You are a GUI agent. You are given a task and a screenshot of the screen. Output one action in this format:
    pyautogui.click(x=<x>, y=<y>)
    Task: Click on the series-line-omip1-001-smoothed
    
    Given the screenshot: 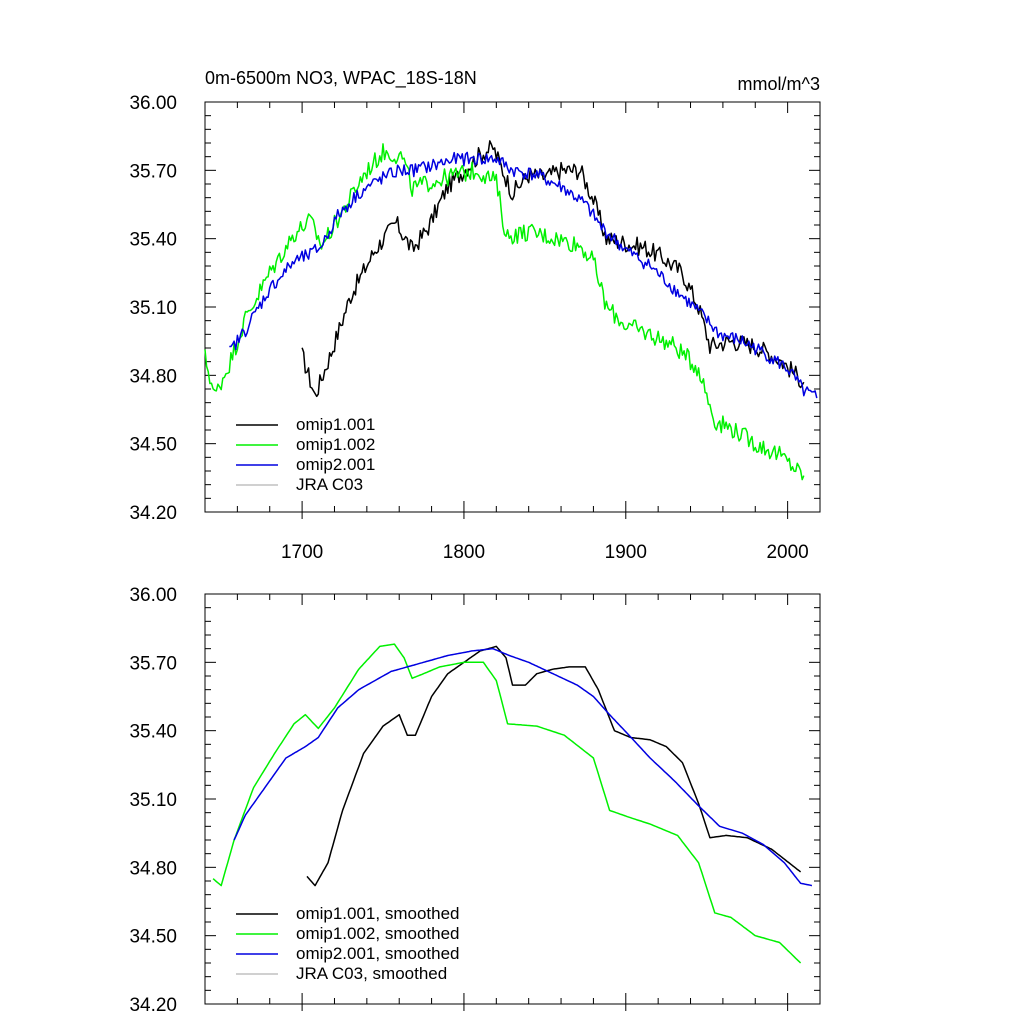 What is the action you would take?
    pyautogui.click(x=554, y=766)
    